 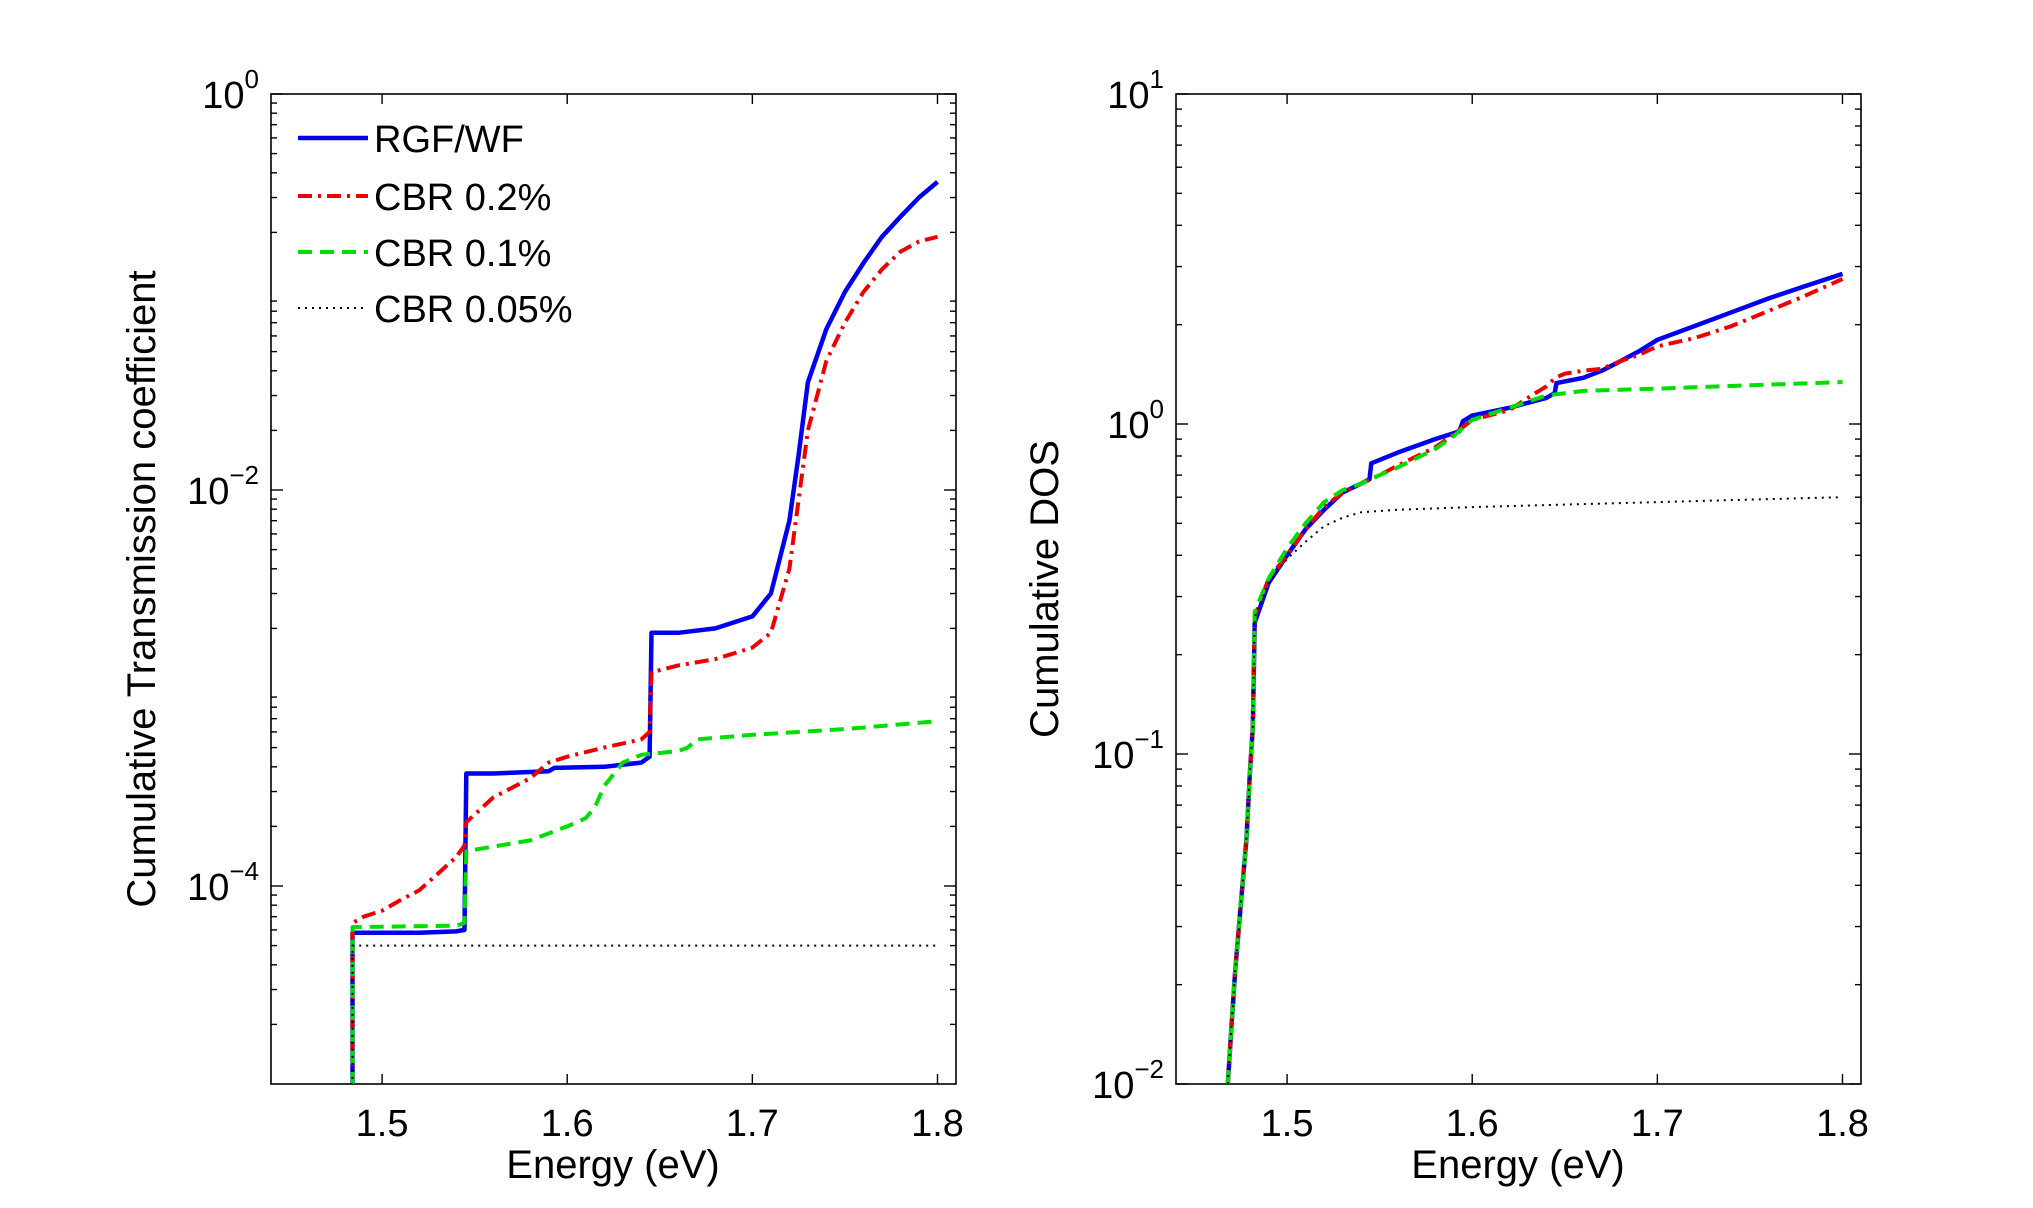 What do you see at coordinates (223, 882) in the screenshot?
I see `y-tick-label: 10⁻⁴` at bounding box center [223, 882].